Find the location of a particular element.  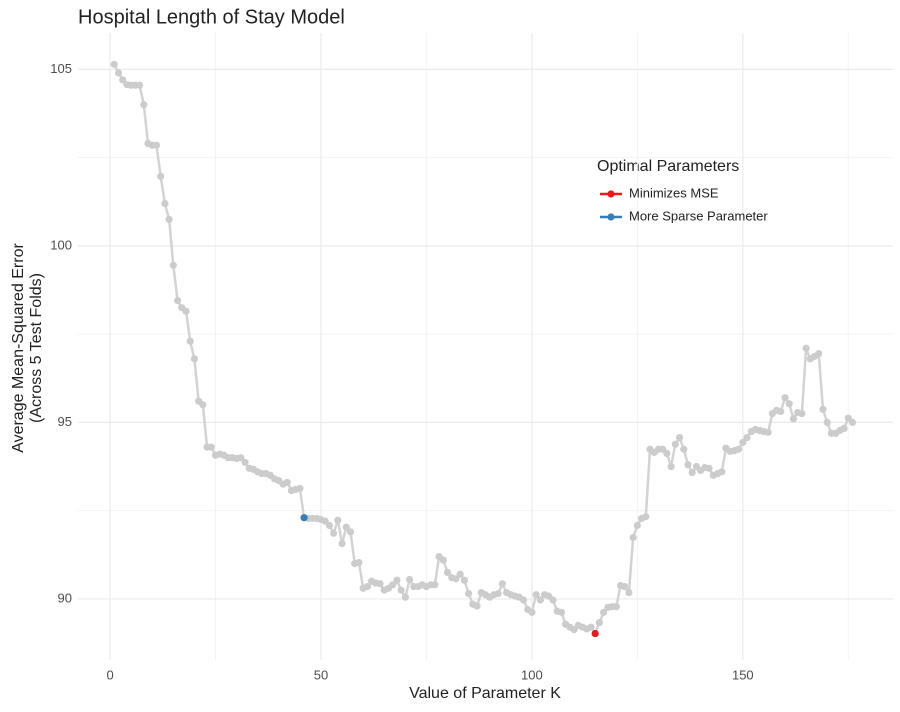

y-axis-label: (Across 5 Test Folds) is located at coordinates (36, 348).